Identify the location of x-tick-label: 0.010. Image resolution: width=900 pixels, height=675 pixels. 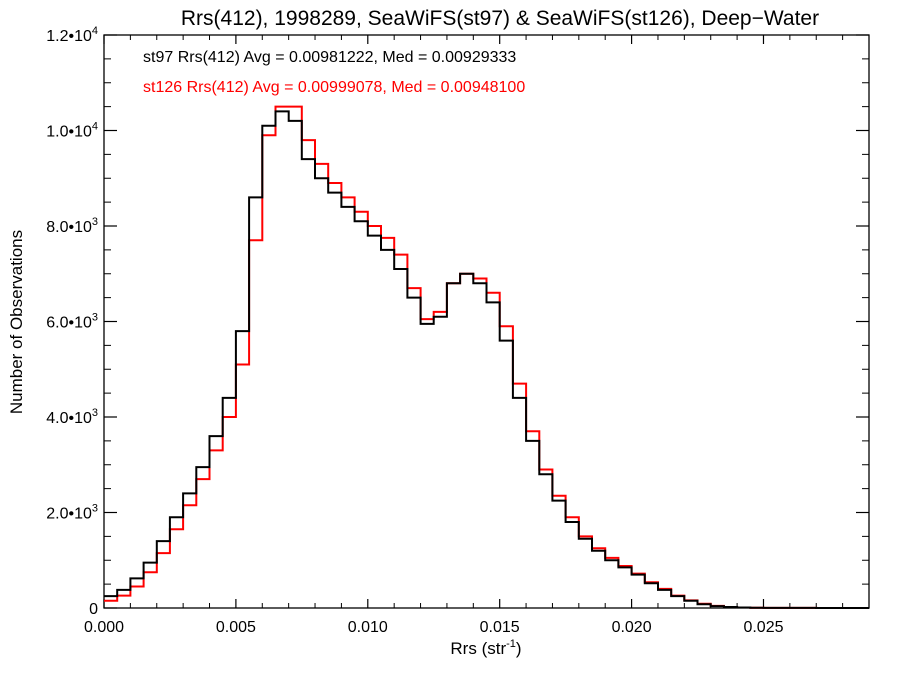
(368, 627).